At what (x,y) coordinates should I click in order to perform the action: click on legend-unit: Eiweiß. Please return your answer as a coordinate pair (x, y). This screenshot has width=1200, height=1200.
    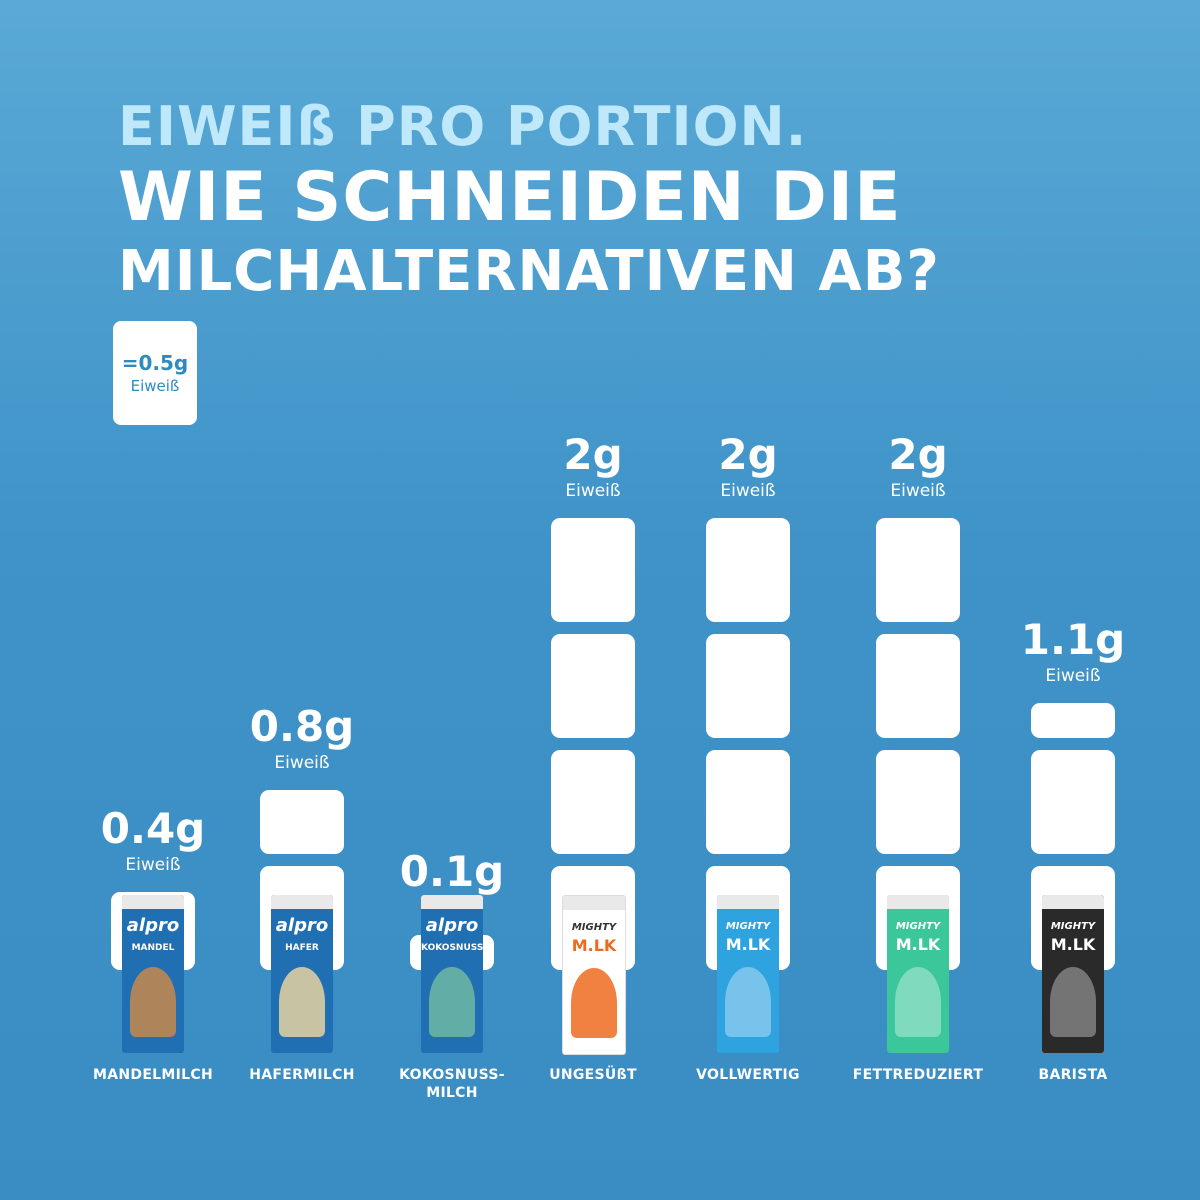
    Looking at the image, I should click on (155, 386).